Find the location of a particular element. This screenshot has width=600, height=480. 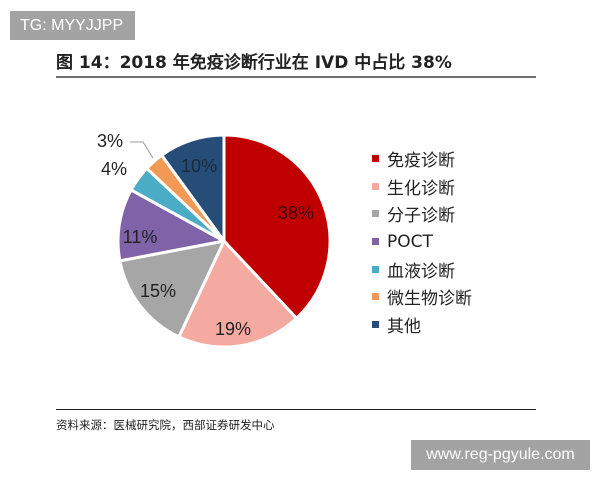

legend-label: 微生物诊断 is located at coordinates (429, 299).